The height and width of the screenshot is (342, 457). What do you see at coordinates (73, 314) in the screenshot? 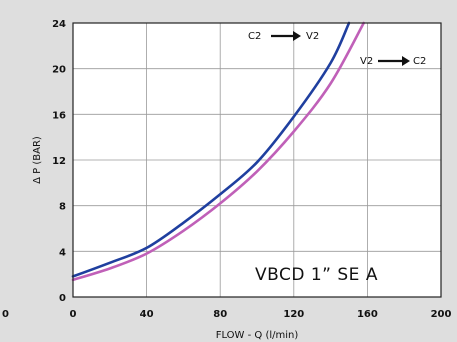
I see `x-tick-label: 0` at bounding box center [73, 314].